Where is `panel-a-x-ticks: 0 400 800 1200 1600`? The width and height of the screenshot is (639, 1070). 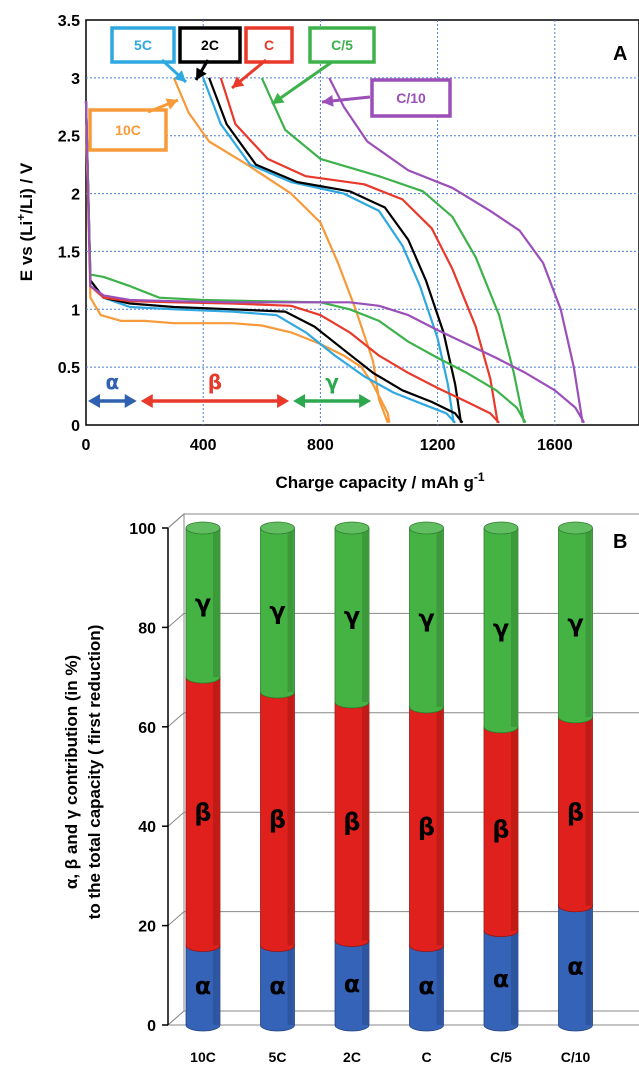
panel-a-x-ticks: 0 400 800 1200 1600 is located at coordinates (327, 445).